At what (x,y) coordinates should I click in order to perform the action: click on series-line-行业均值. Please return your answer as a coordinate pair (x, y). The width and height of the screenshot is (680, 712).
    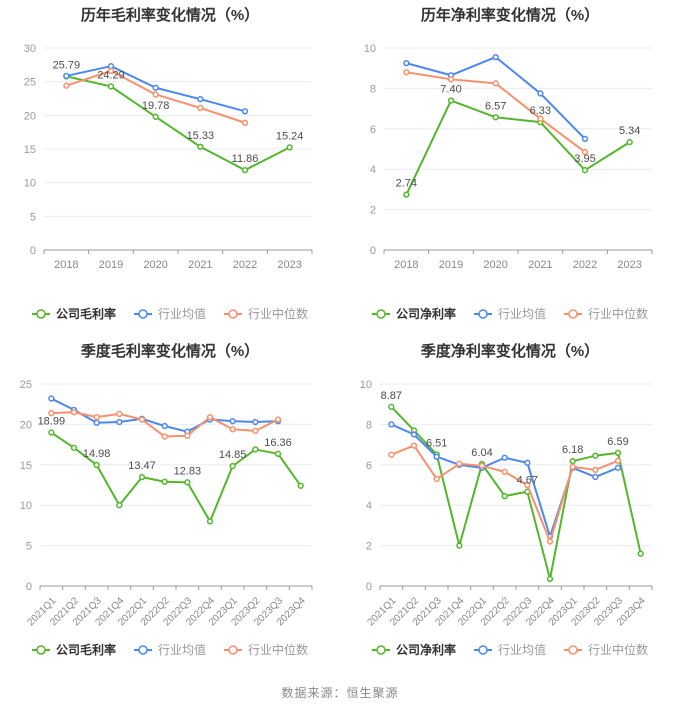
    Looking at the image, I should click on (496, 98).